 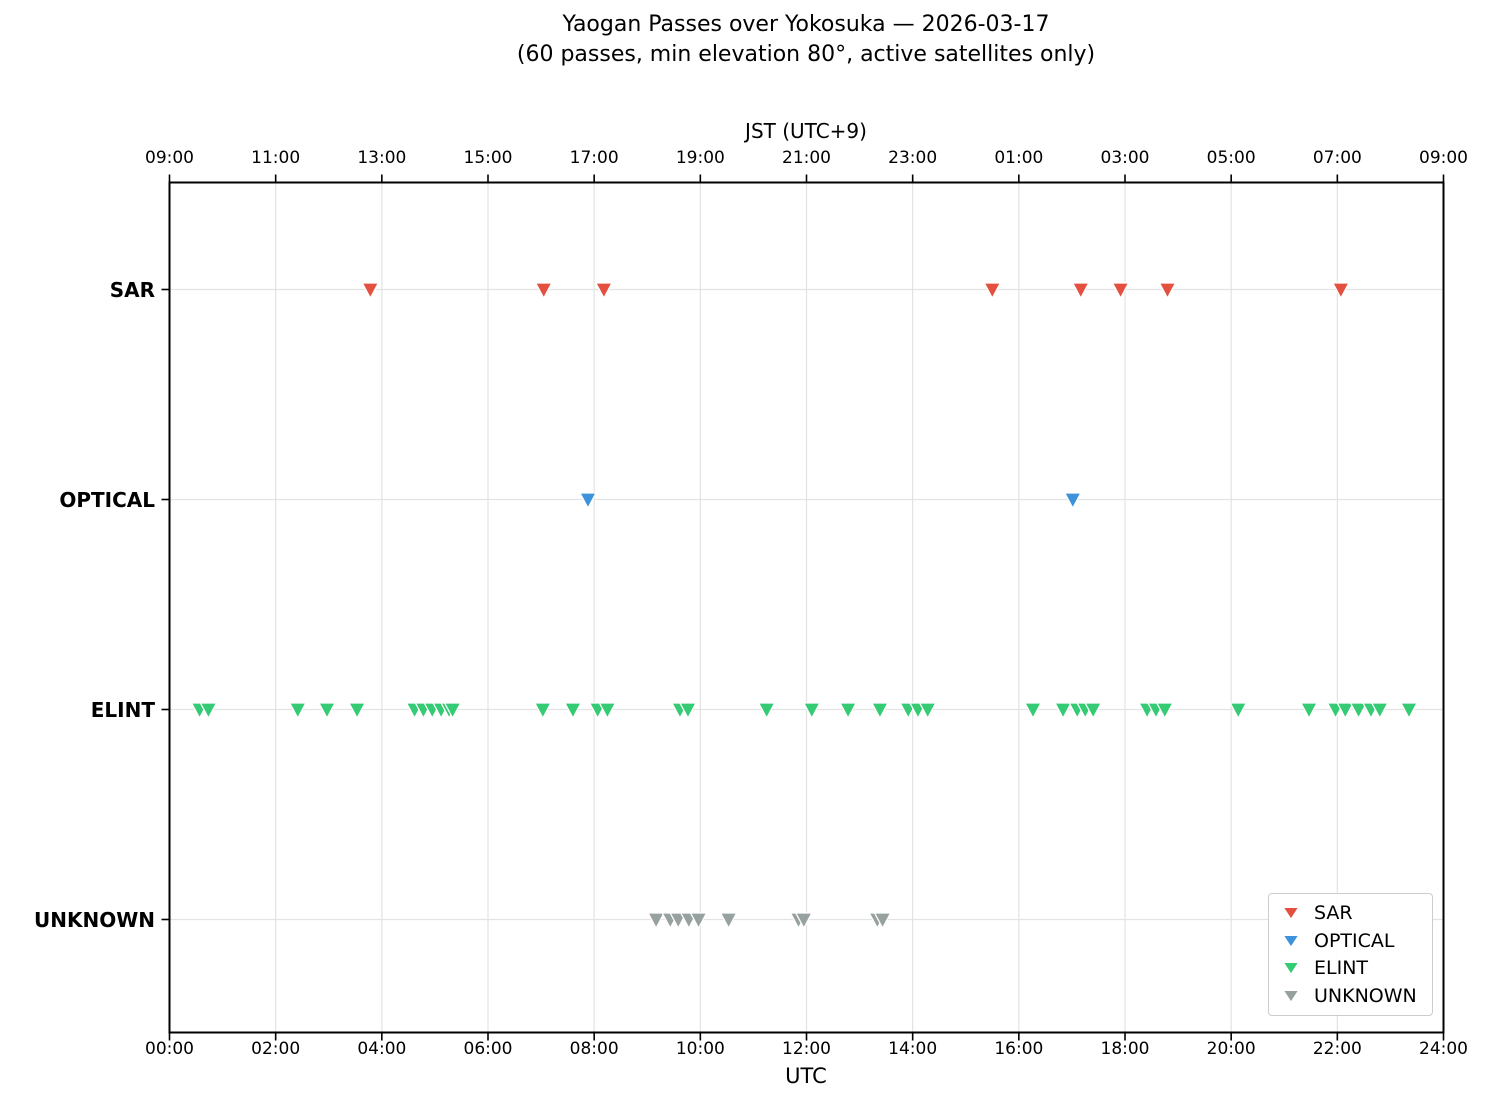 What do you see at coordinates (1333, 912) in the screenshot?
I see `legend-label-sar: SAR` at bounding box center [1333, 912].